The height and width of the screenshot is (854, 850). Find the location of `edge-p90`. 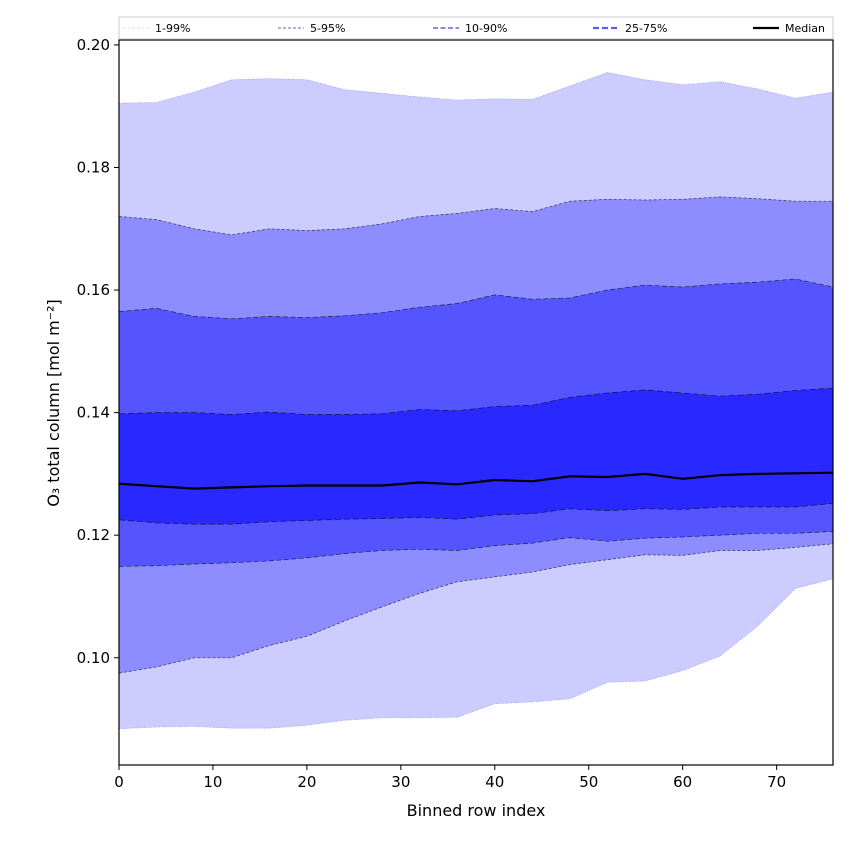

edge-p90 is located at coordinates (476, 299).